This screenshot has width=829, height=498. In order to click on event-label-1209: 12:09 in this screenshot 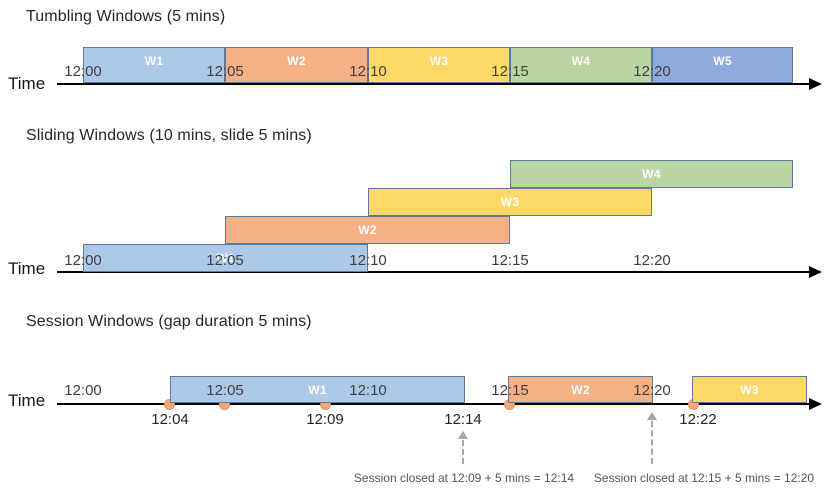, I will do `click(325, 419)`.